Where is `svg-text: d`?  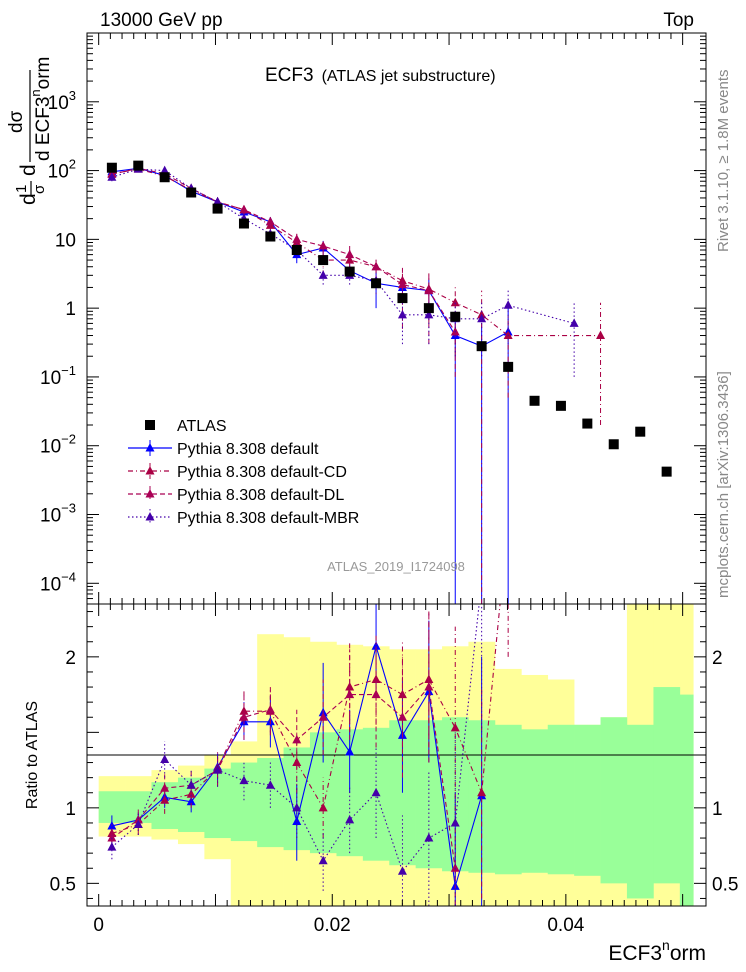 svg-text: d is located at coordinates (28, 199).